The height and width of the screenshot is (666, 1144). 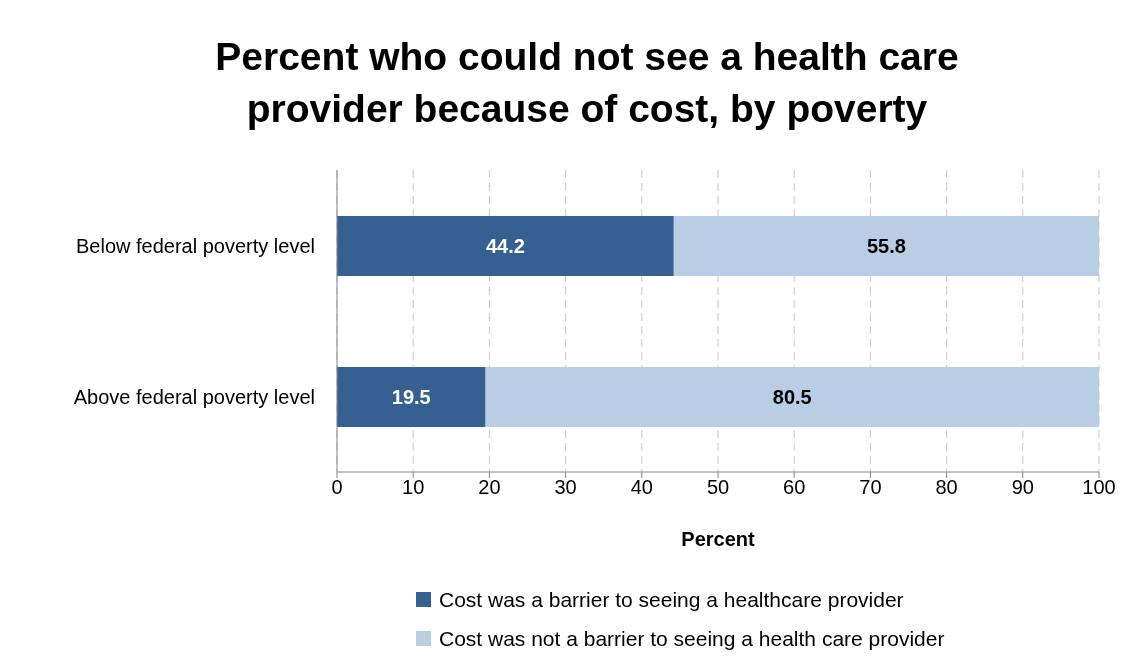 I want to click on data-label: 80.5, so click(x=792, y=397).